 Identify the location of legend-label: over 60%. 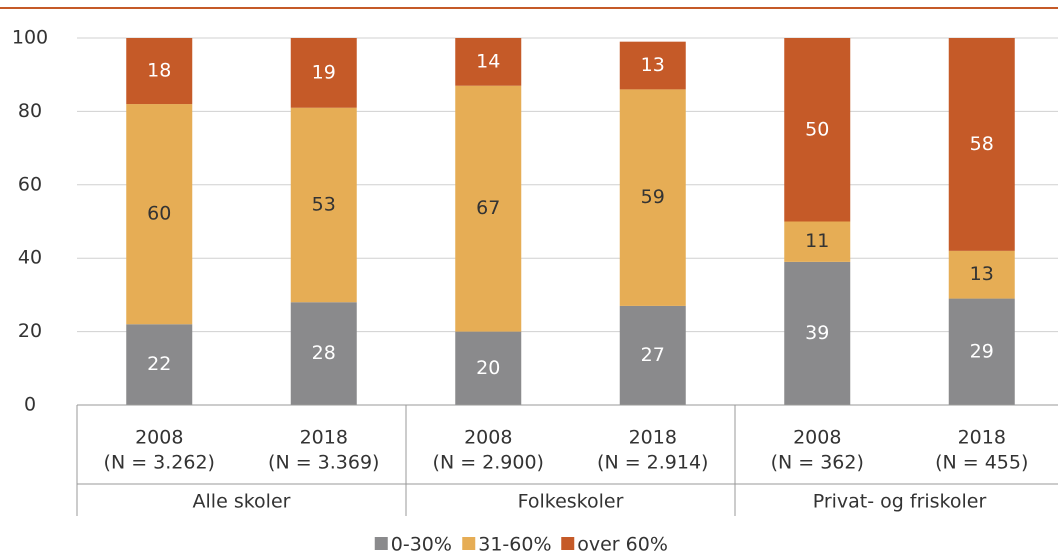
(622, 545).